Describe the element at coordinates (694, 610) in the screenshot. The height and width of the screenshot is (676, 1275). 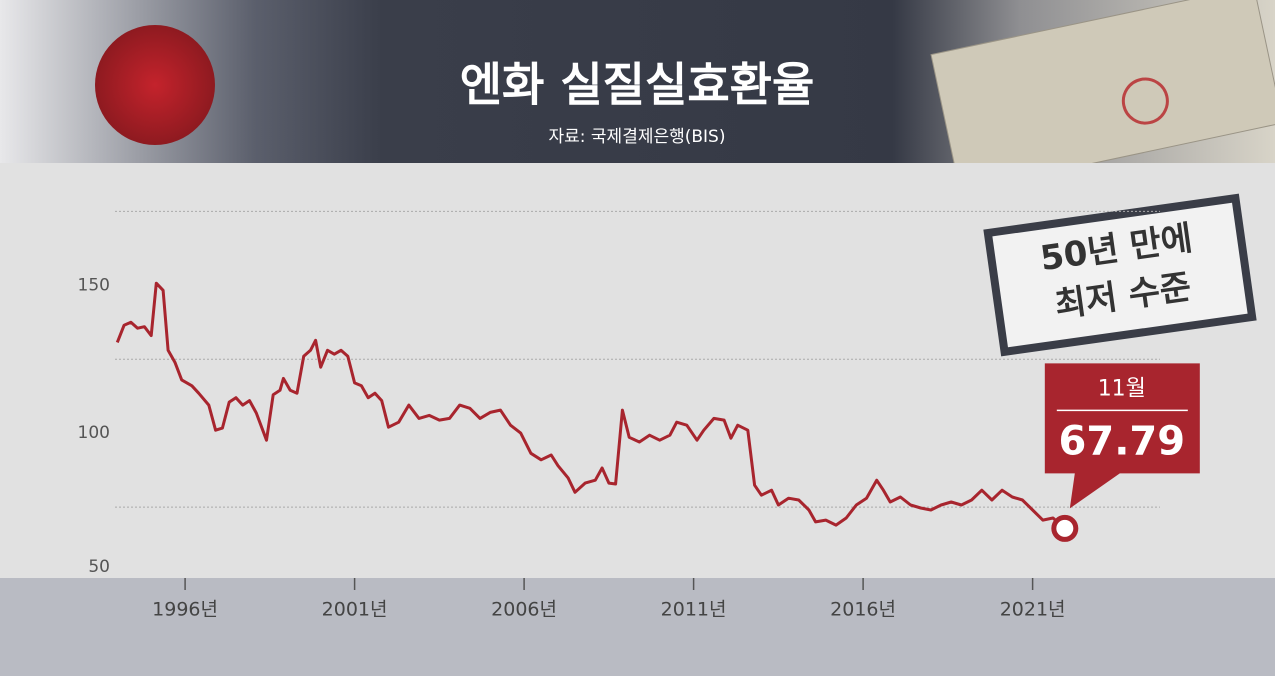
I see `x-tick-label: 2011년` at that location.